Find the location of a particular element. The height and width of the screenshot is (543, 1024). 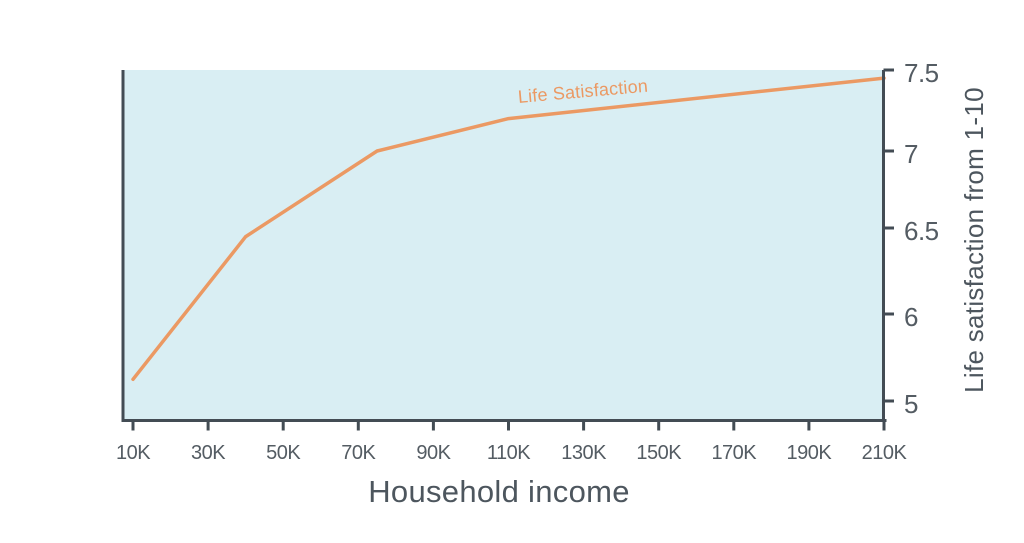

y-tick-label: 5 is located at coordinates (911, 404).